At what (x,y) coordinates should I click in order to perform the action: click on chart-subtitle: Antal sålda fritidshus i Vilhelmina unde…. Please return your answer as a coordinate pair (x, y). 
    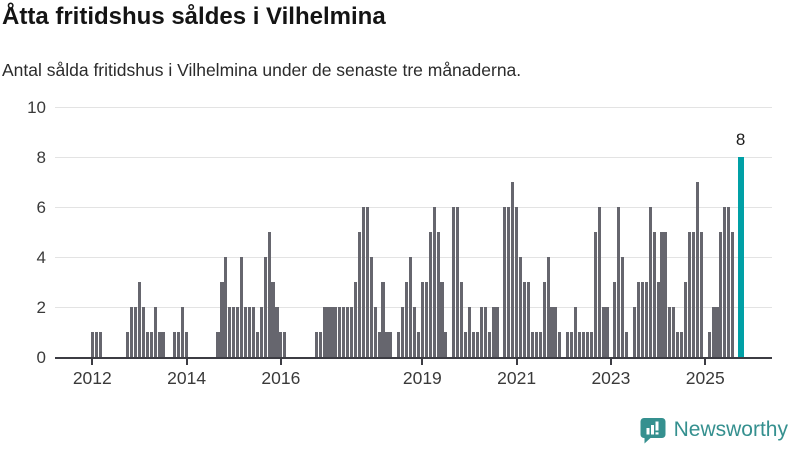
    Looking at the image, I should click on (262, 70).